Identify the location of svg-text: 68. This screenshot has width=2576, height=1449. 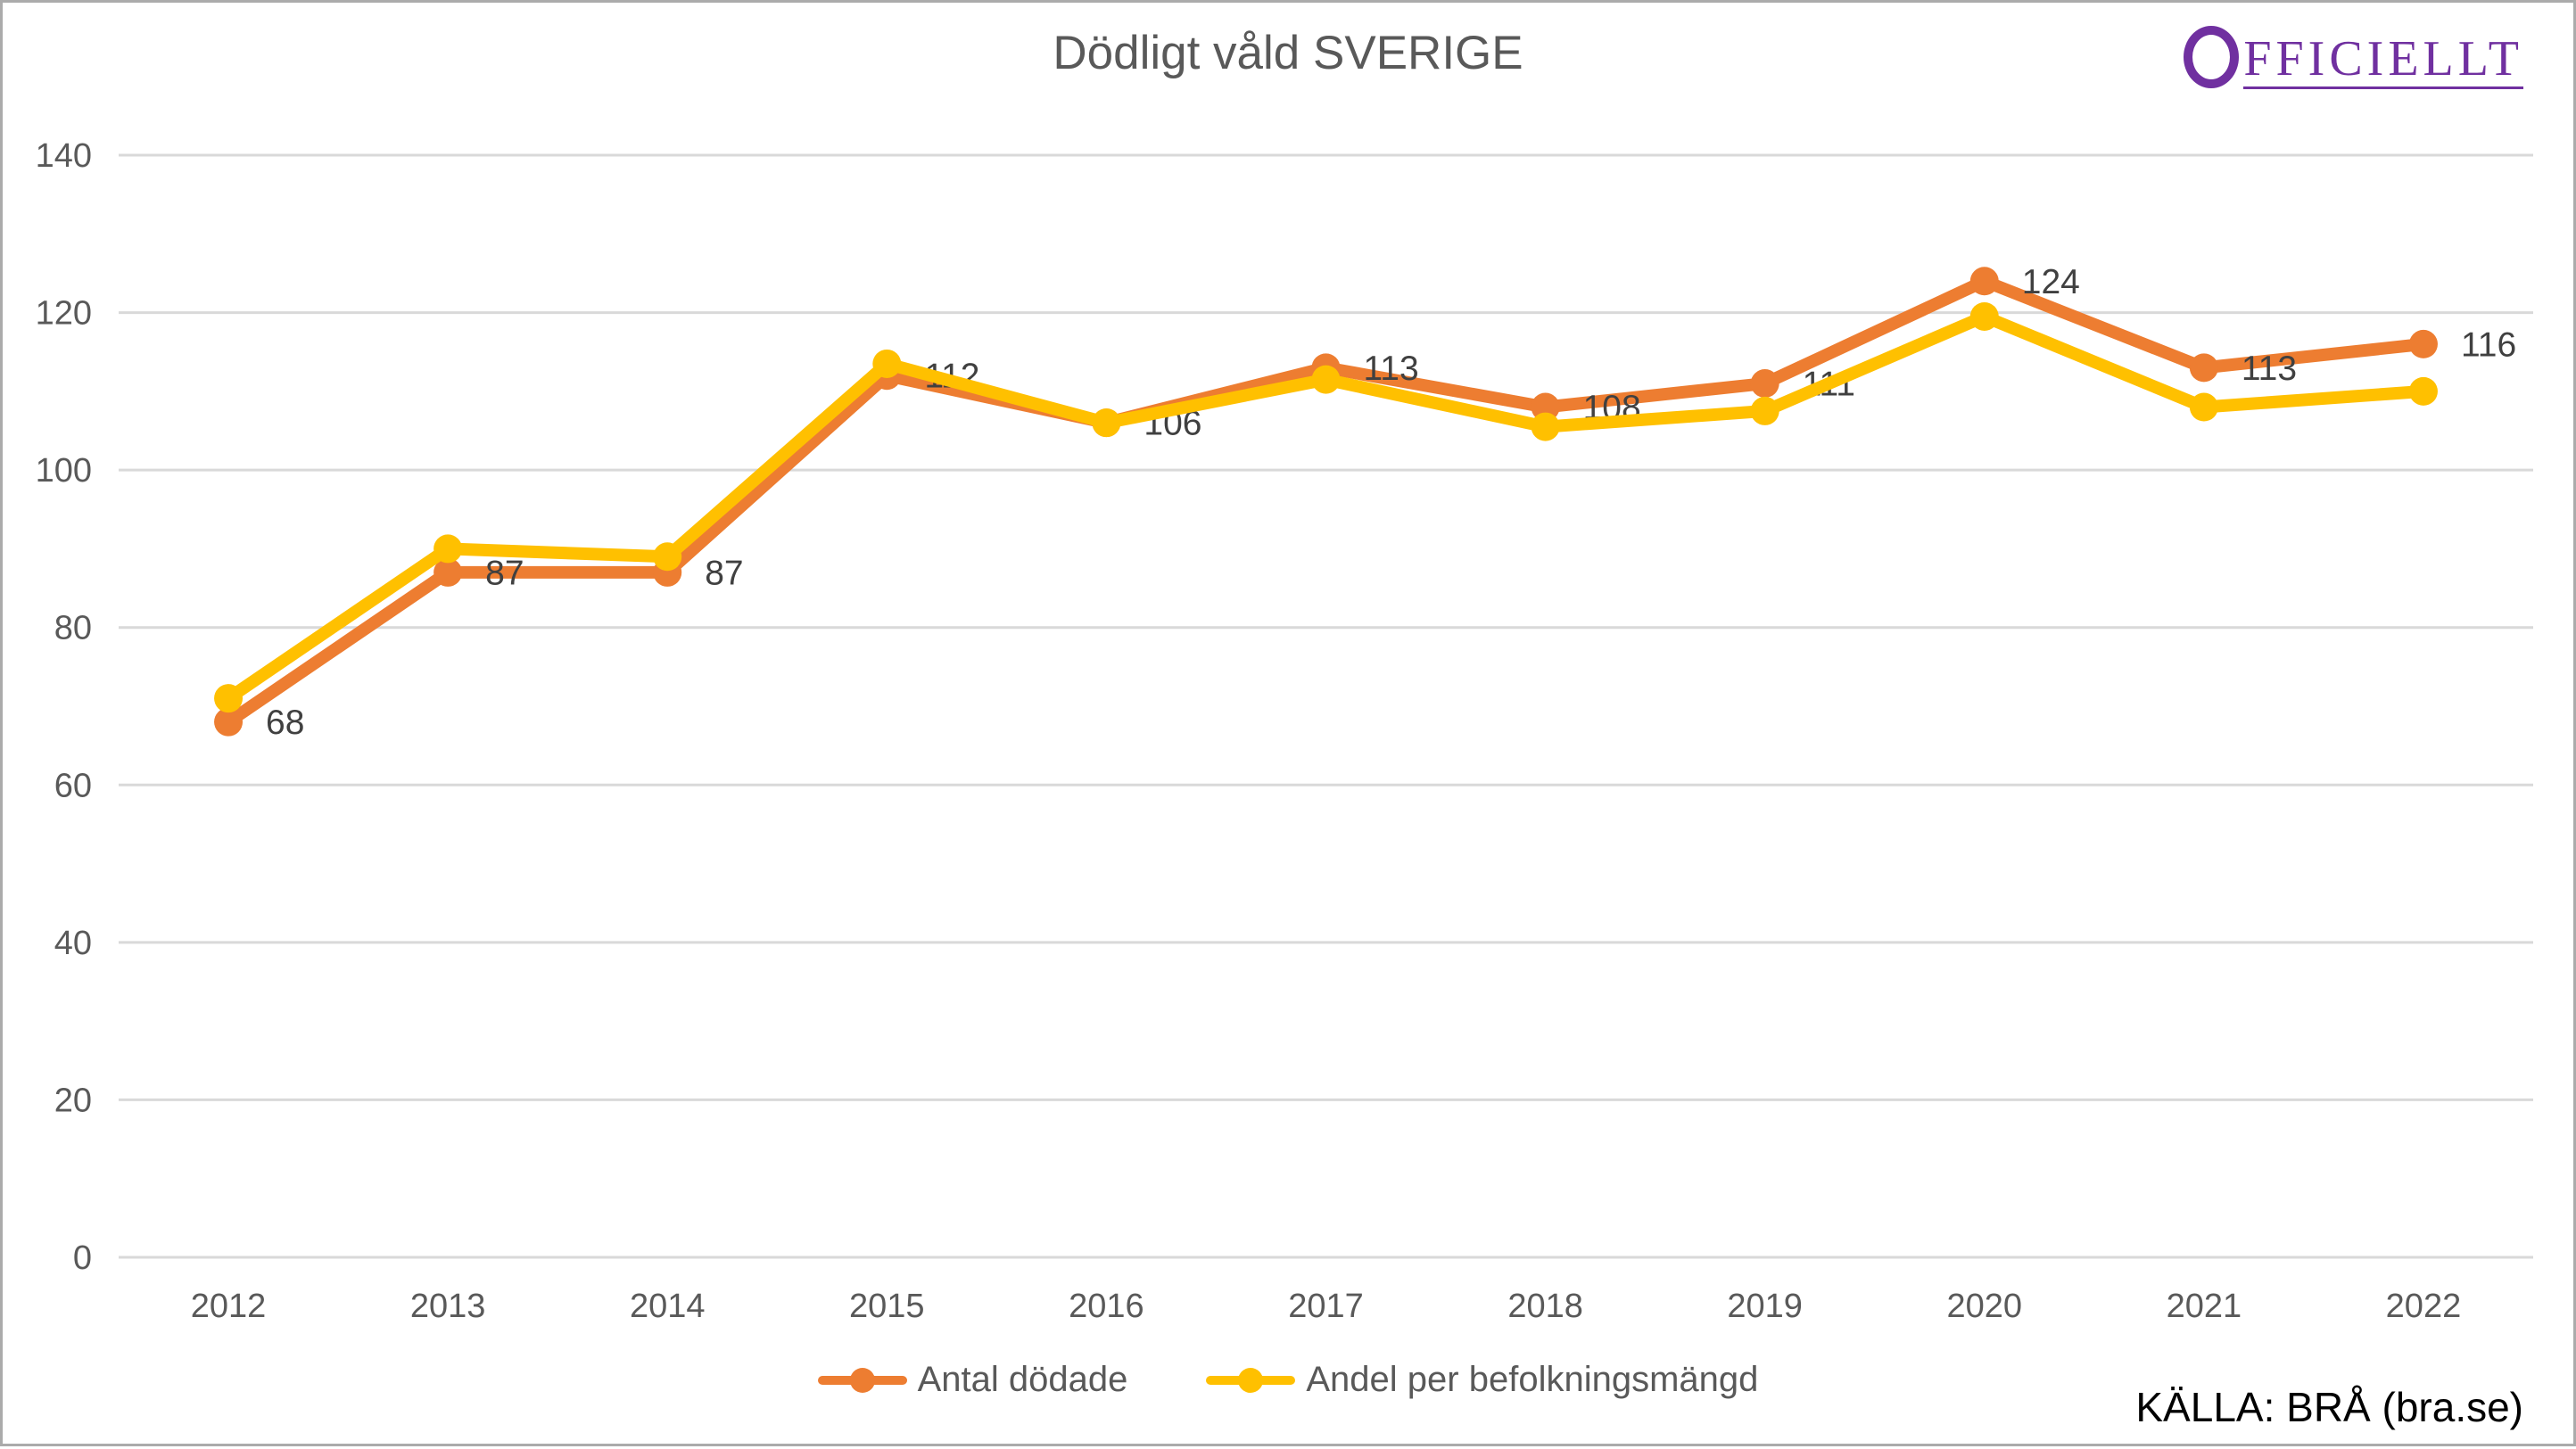
(285, 723).